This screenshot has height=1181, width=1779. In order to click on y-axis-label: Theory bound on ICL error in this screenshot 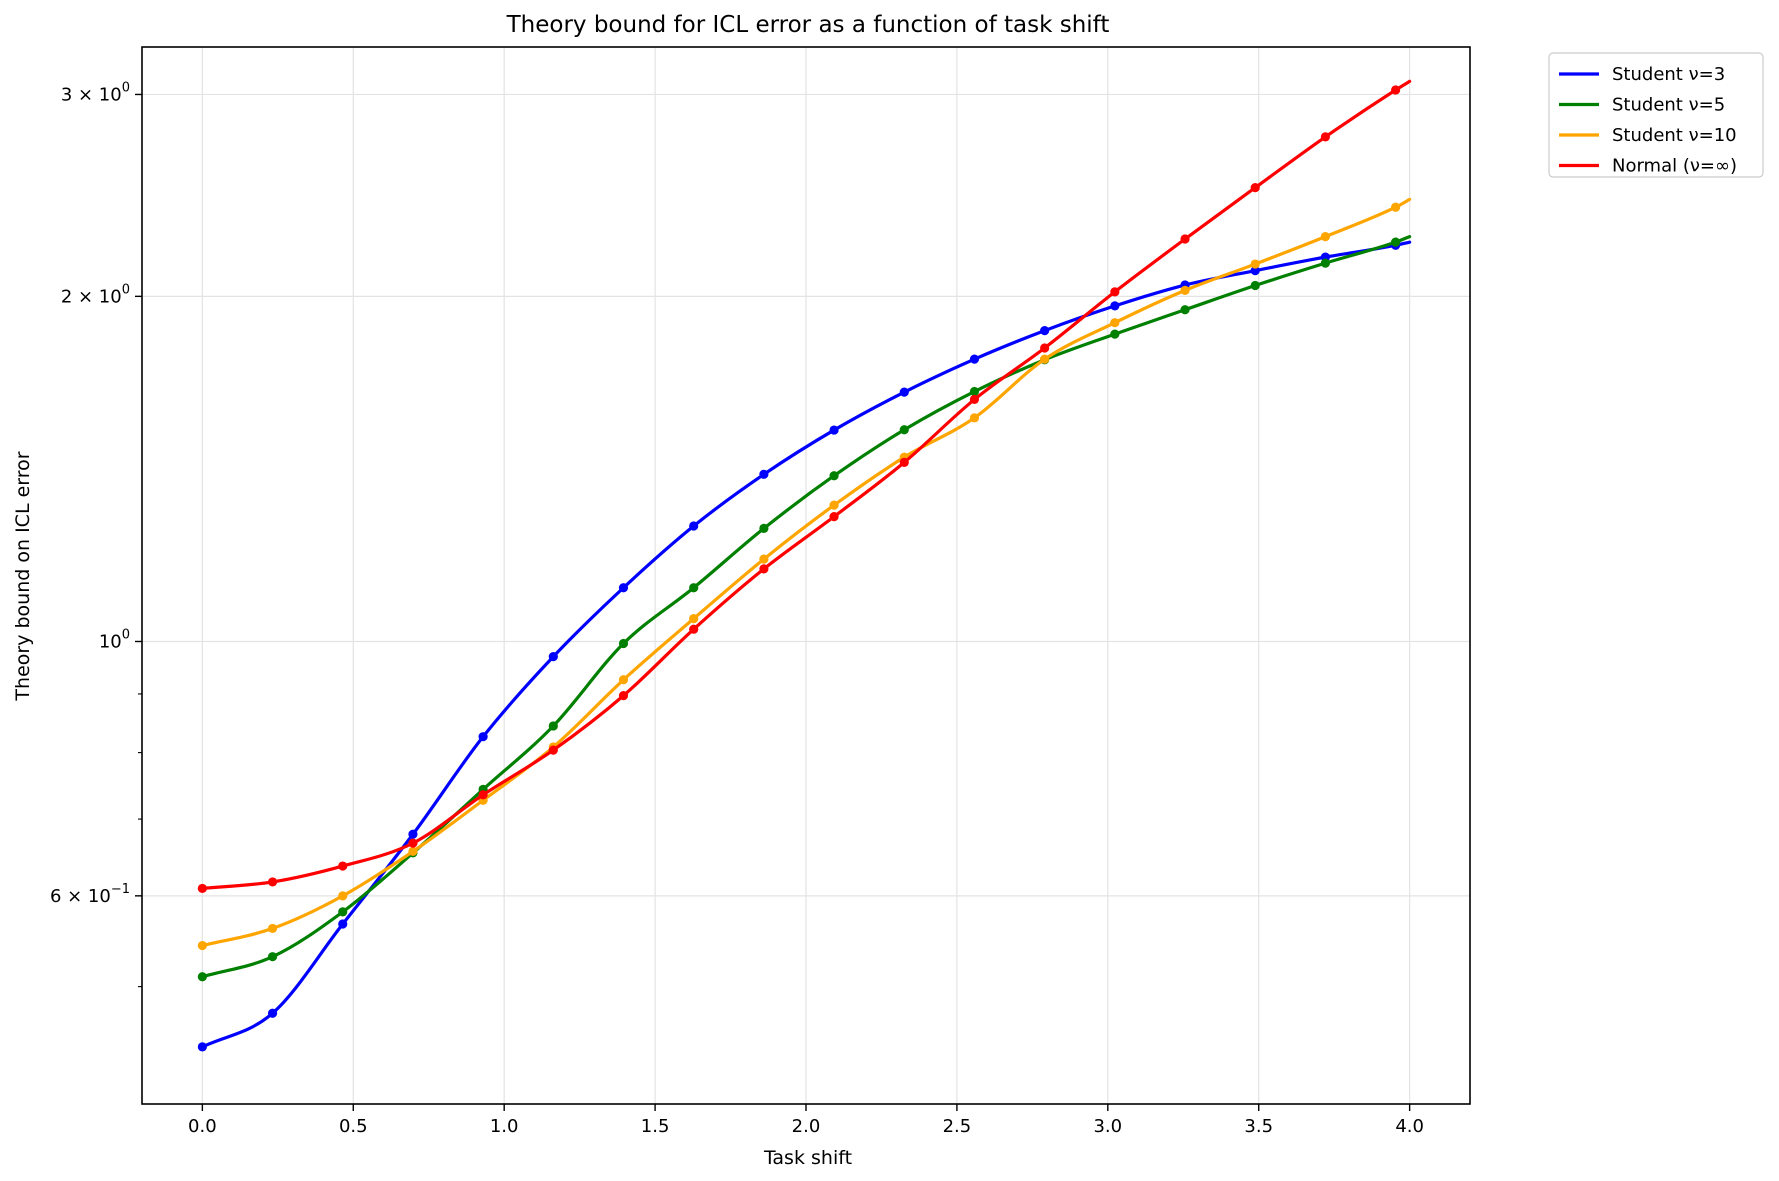, I will do `click(23, 576)`.